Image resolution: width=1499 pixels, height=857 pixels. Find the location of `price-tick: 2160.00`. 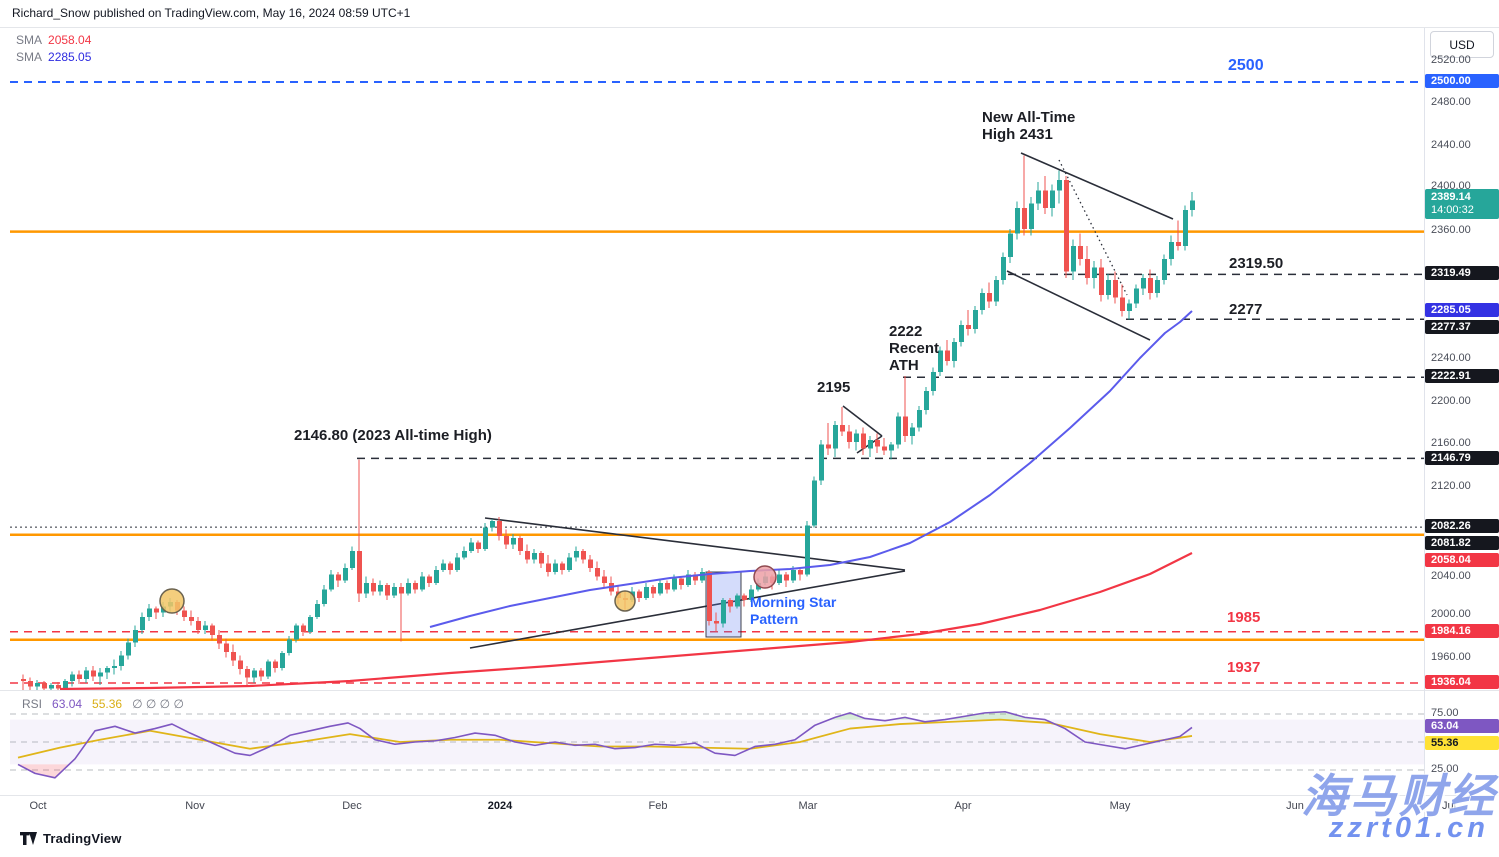

price-tick: 2160.00 is located at coordinates (1451, 443).